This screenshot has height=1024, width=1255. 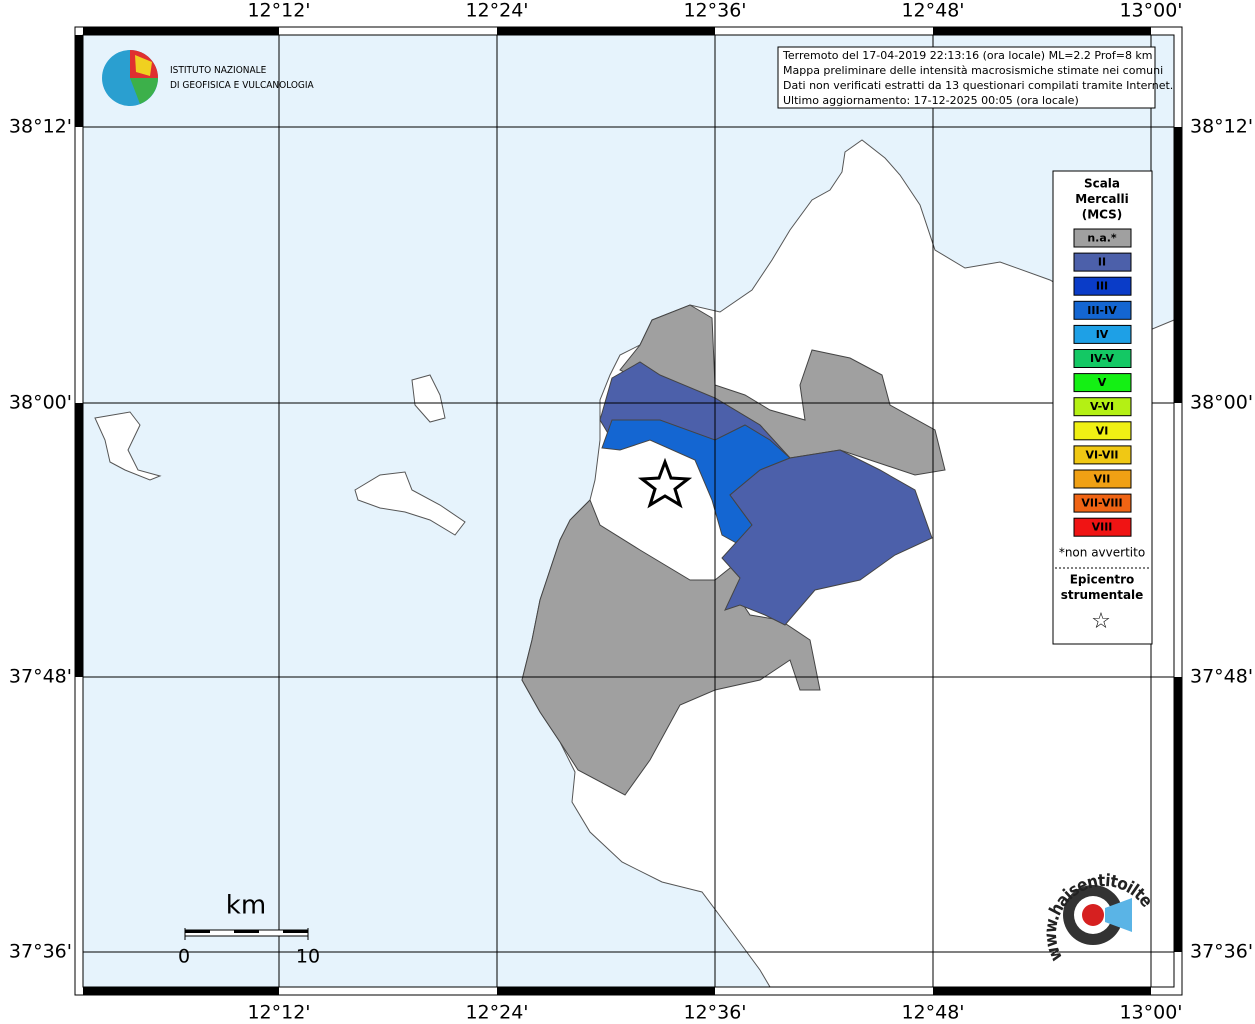 What do you see at coordinates (128, 446) in the screenshot?
I see `marettimo` at bounding box center [128, 446].